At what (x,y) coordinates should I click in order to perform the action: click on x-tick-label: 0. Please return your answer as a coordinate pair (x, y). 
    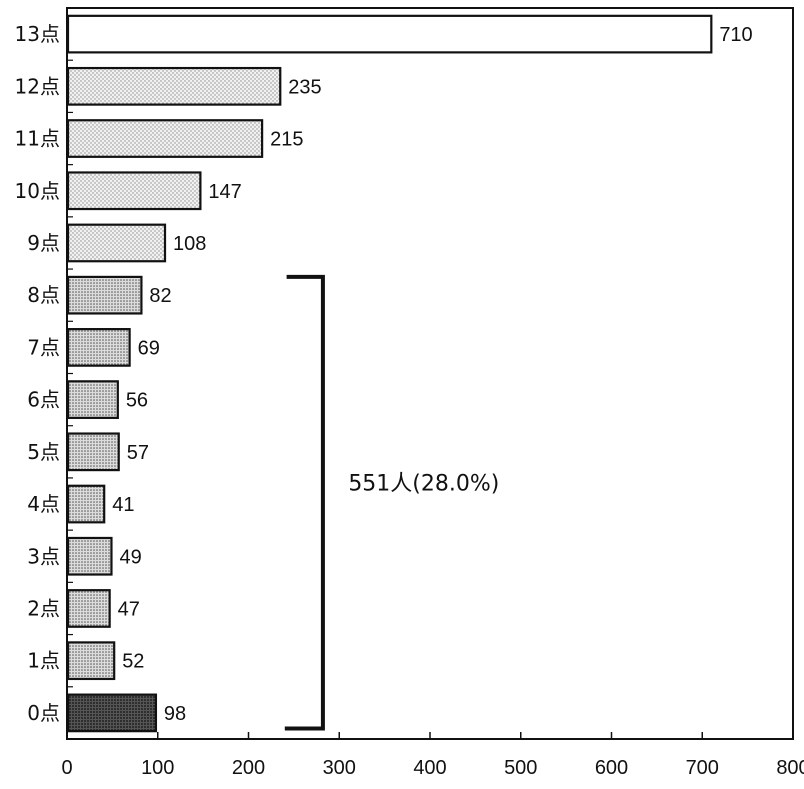
    Looking at the image, I should click on (66, 768).